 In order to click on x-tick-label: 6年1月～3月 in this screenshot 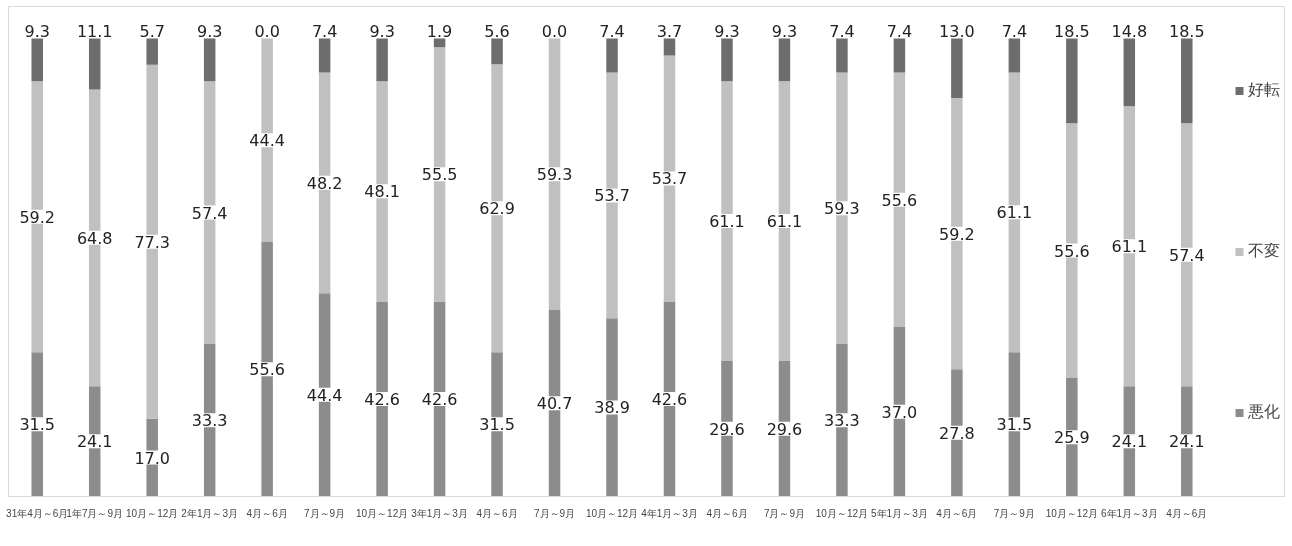, I will do `click(1129, 513)`.